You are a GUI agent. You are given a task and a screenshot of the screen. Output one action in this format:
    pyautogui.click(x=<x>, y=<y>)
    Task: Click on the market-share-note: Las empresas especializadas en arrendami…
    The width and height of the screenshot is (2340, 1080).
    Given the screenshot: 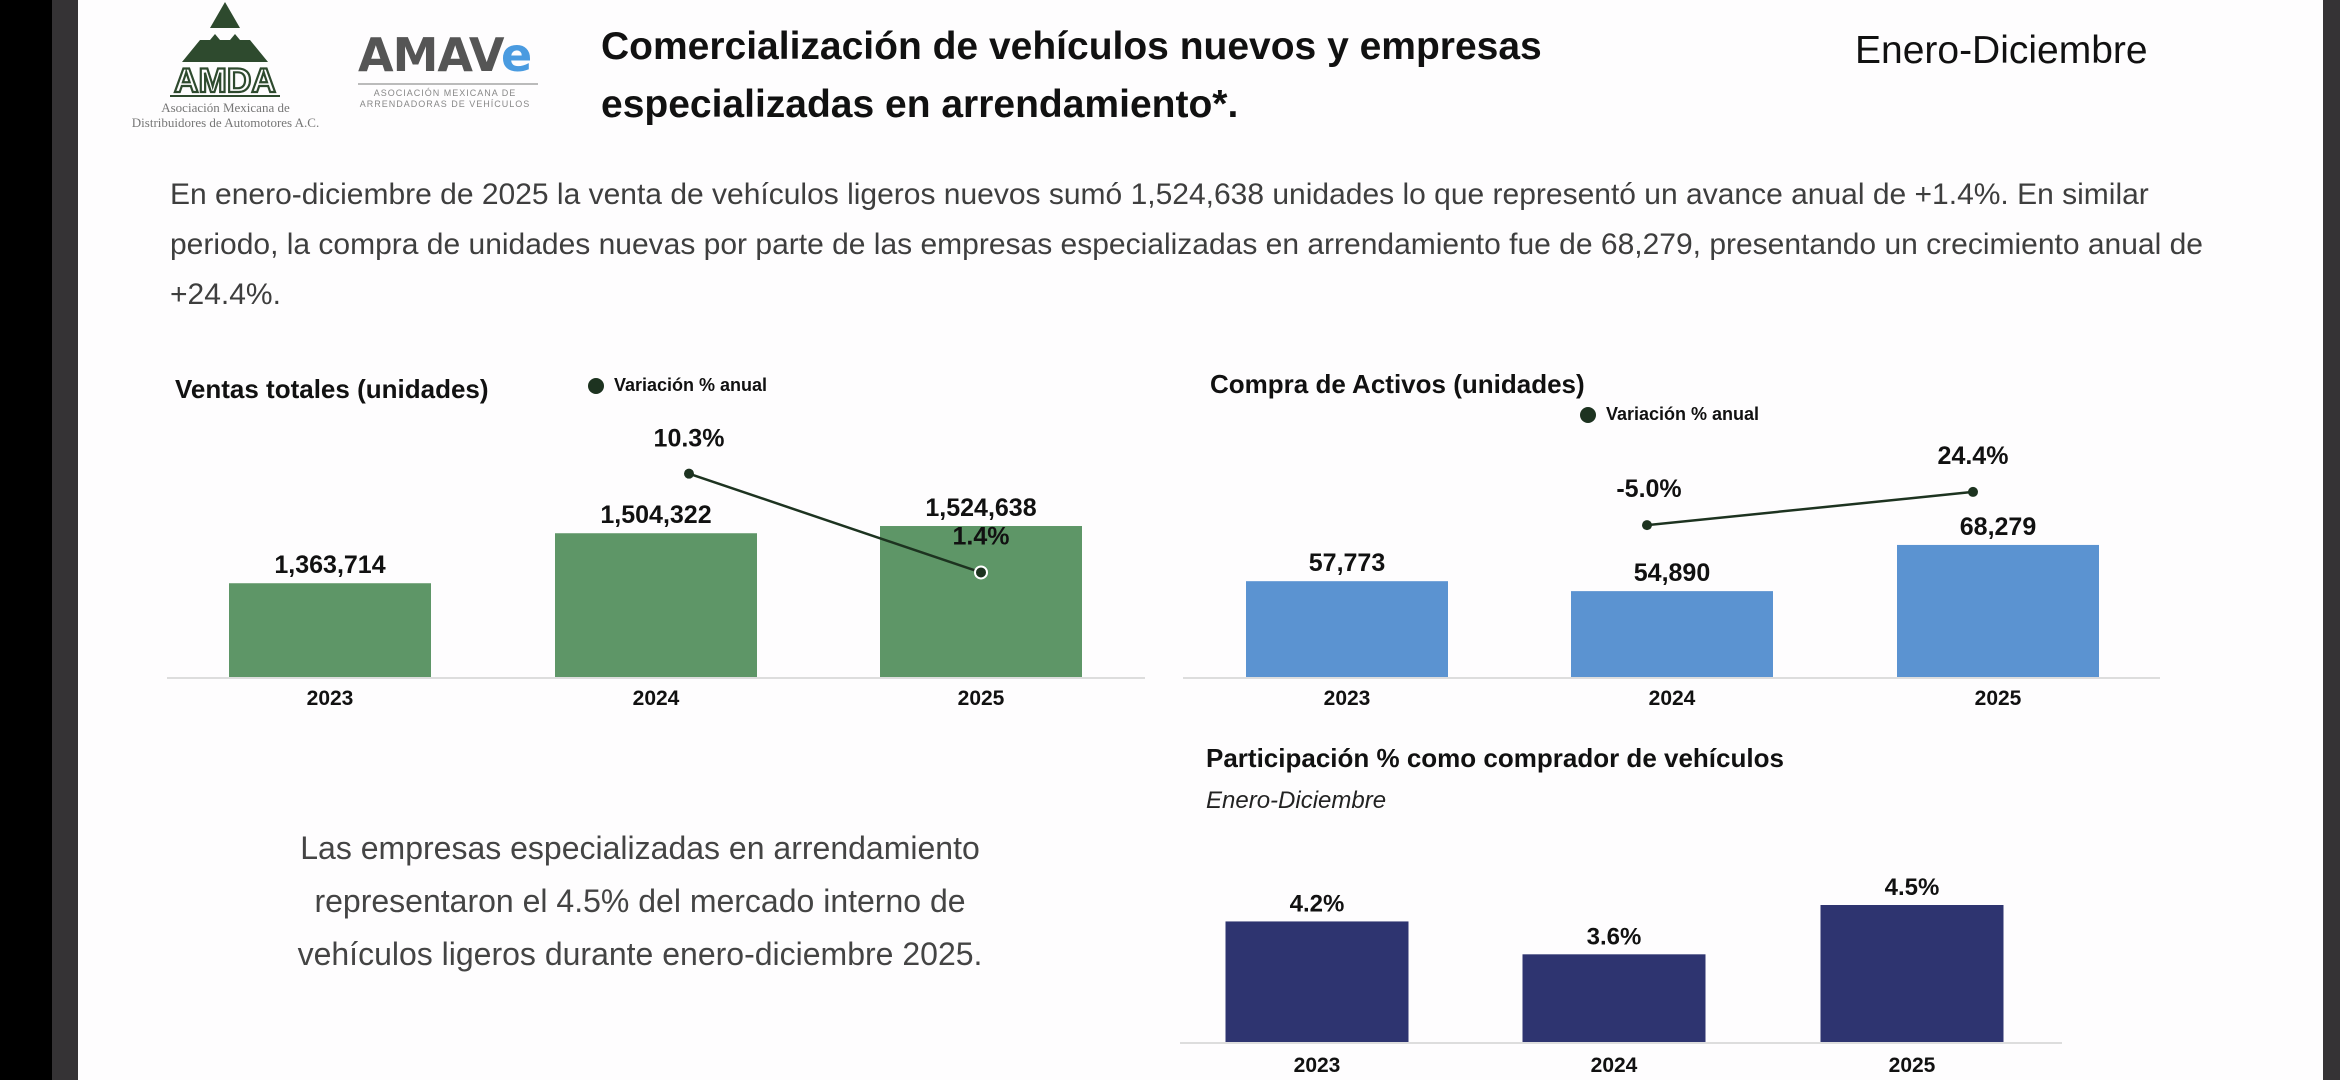 What is the action you would take?
    pyautogui.click(x=640, y=901)
    